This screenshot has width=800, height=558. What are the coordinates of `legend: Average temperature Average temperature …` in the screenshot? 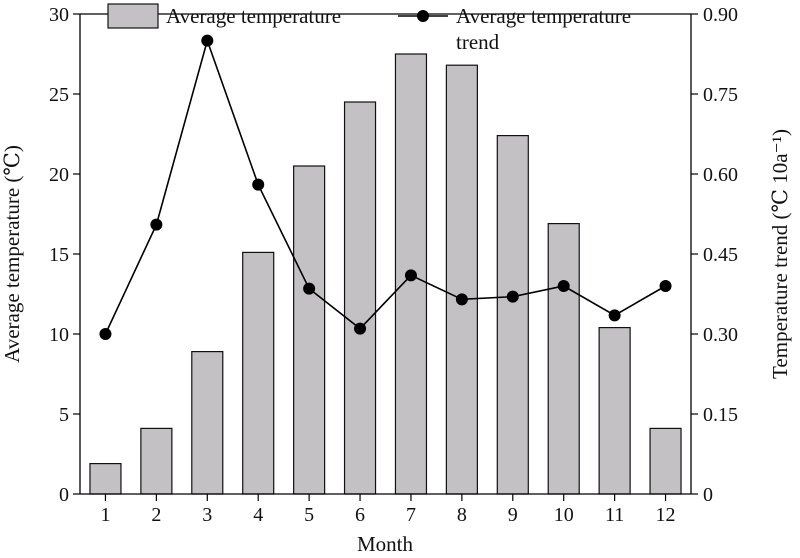 It's located at (371, 28).